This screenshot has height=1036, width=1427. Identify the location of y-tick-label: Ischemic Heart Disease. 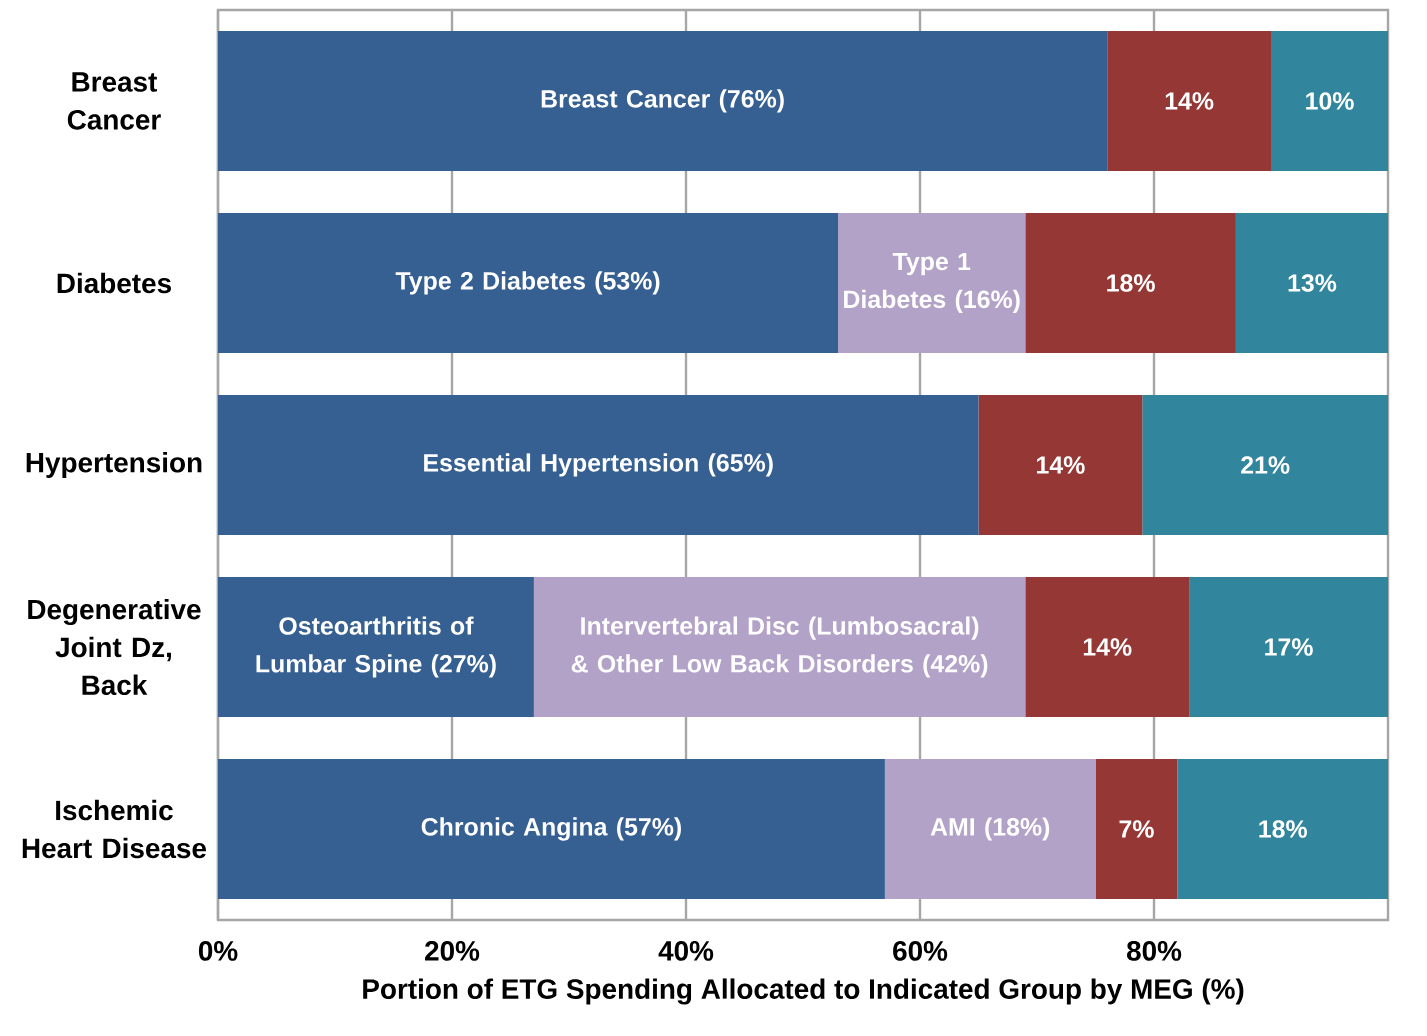
(114, 829).